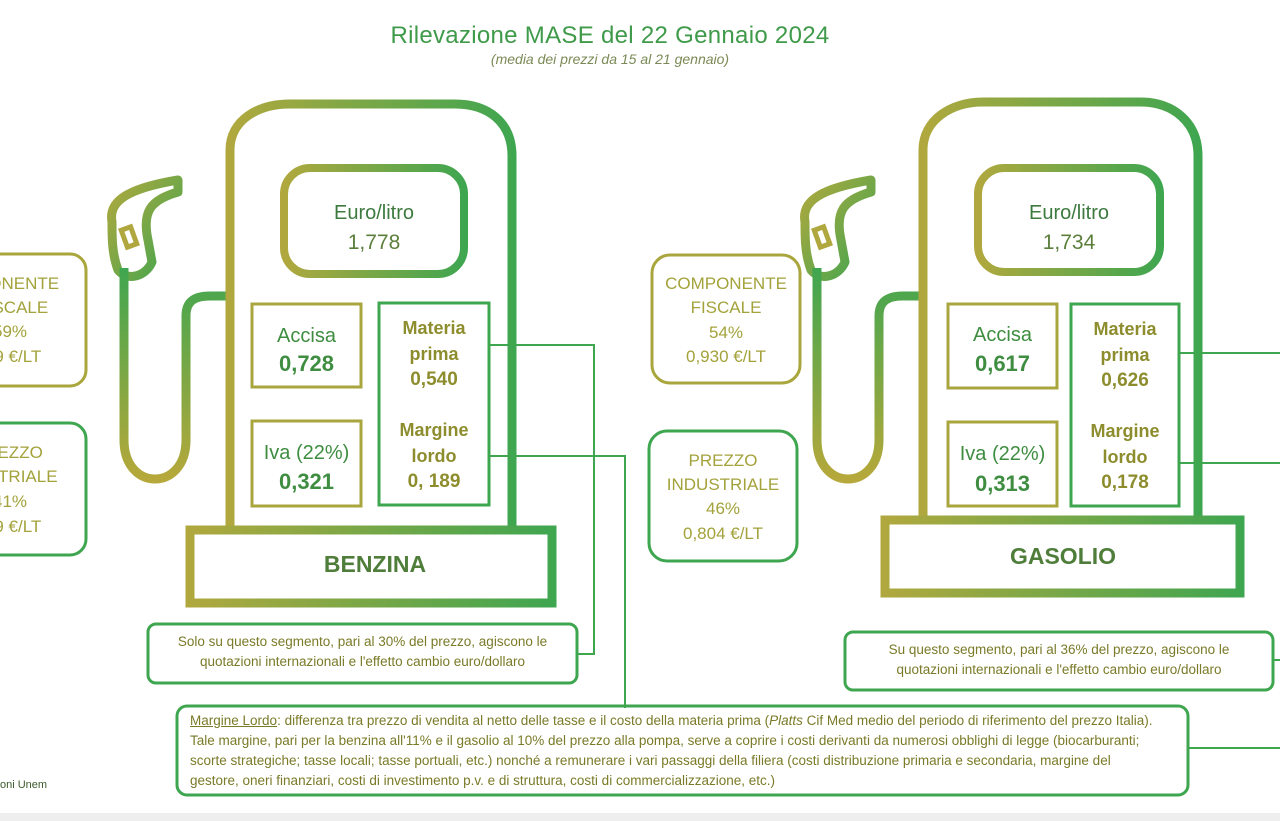 This screenshot has width=1280, height=821. Describe the element at coordinates (1125, 482) in the screenshot. I see `gasolio-margine-value: 0,178` at that location.